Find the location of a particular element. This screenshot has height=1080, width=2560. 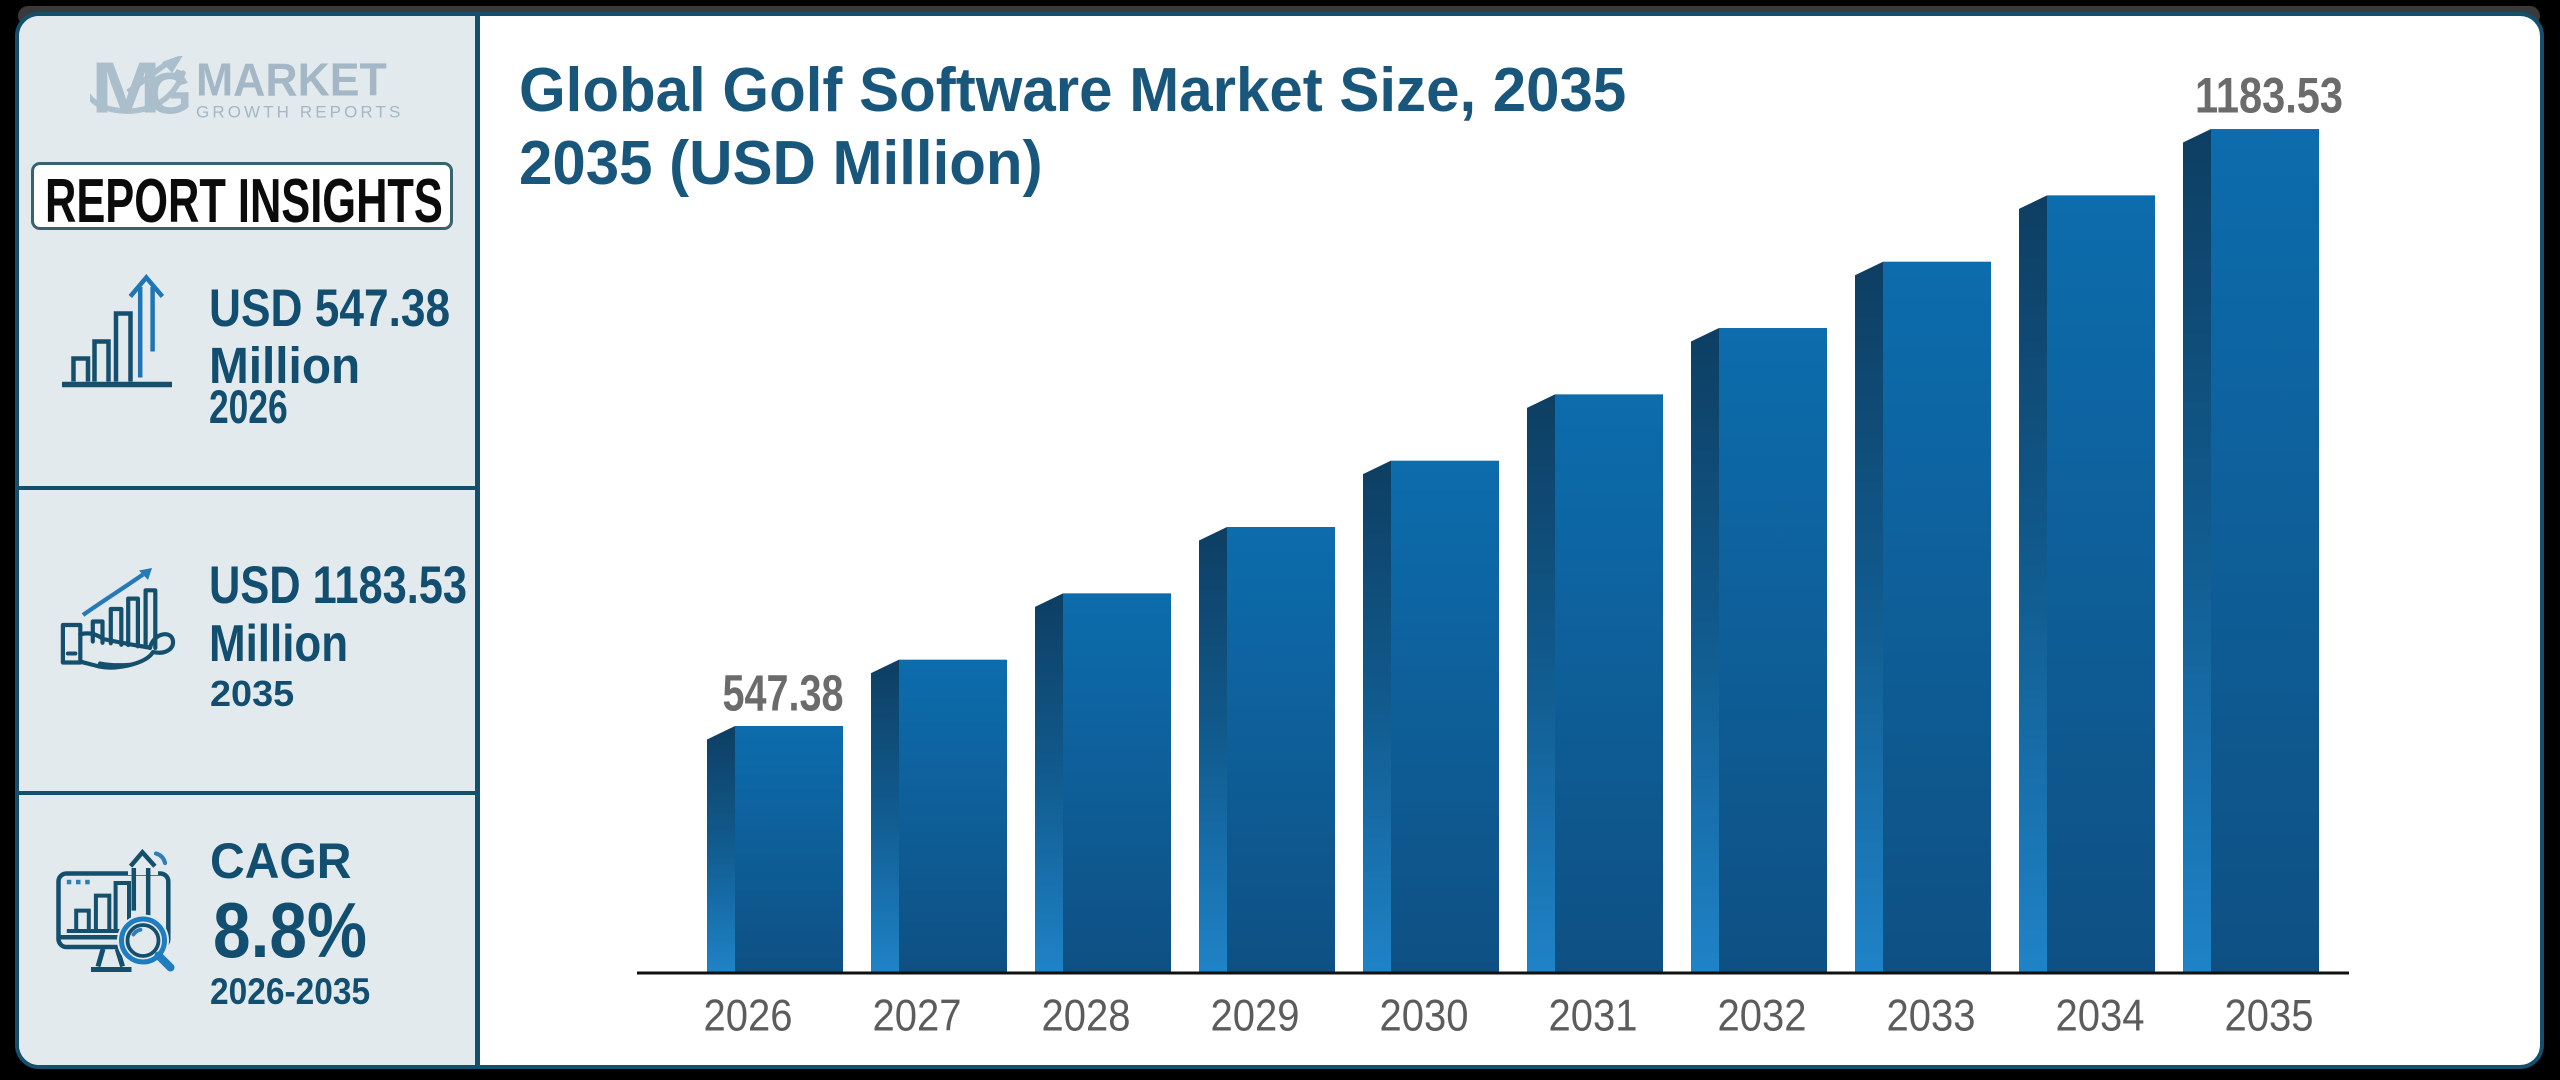

svg-text: 2033 is located at coordinates (1931, 1016).